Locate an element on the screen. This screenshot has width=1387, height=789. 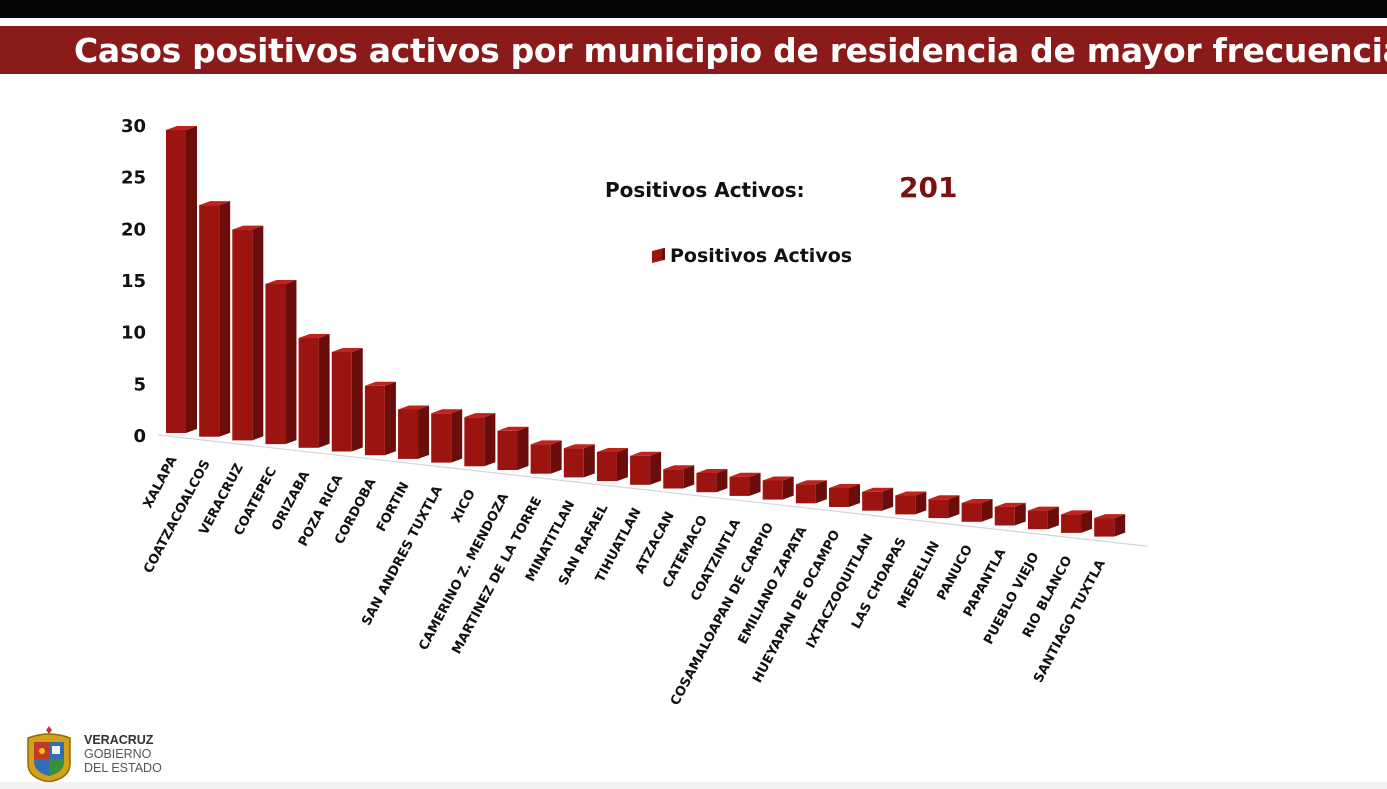
logo-line-1: VERACRUZ is located at coordinates (119, 740).